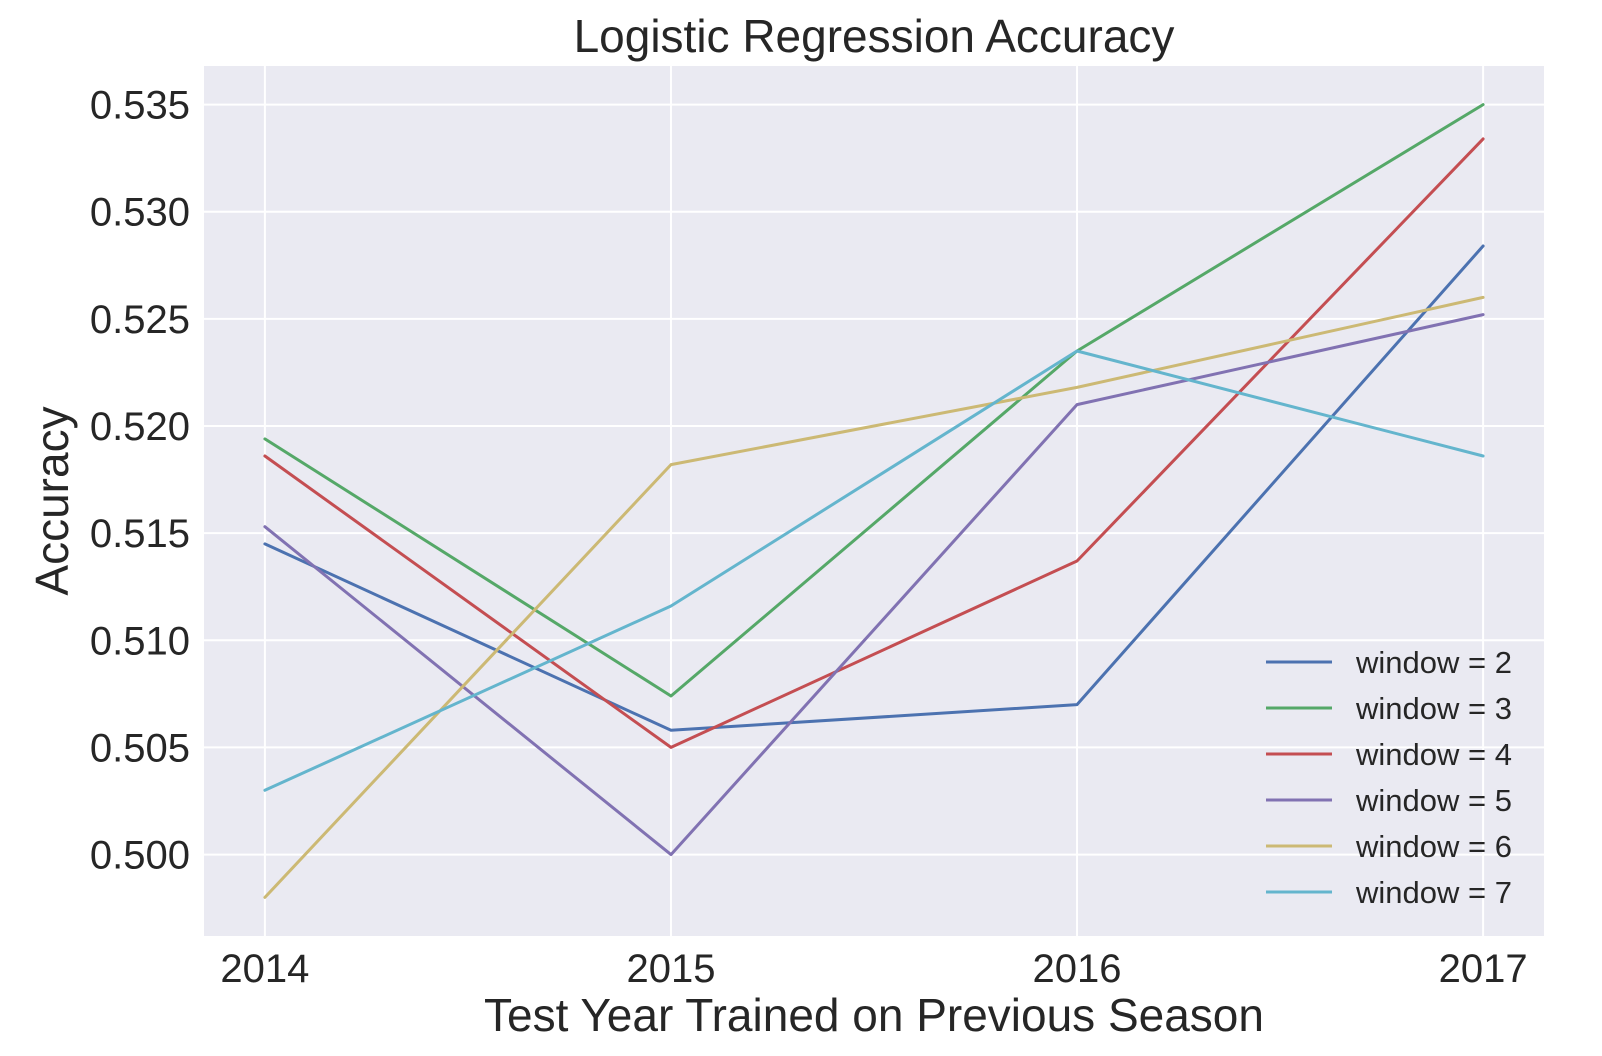  I want to click on y-tick-label: 0.500, so click(140, 856).